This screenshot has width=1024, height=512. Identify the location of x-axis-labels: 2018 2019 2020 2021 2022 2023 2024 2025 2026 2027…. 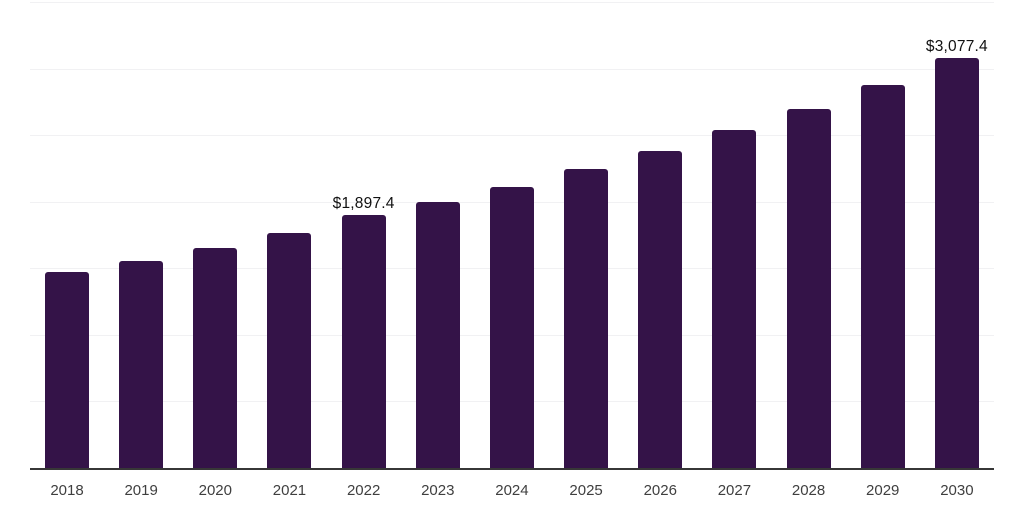
(512, 490).